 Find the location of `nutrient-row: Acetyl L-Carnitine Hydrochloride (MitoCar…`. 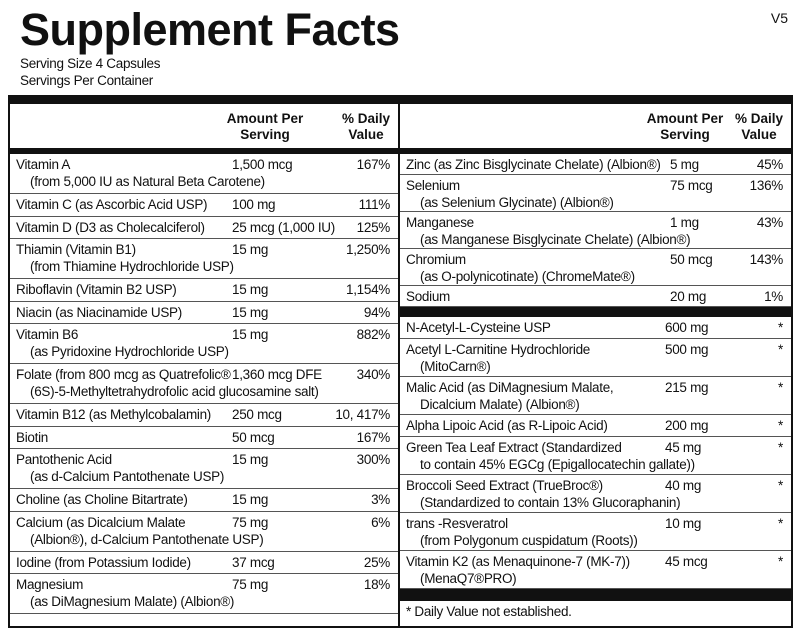

nutrient-row: Acetyl L-Carnitine Hydrochloride (MitoCar… is located at coordinates (595, 358).